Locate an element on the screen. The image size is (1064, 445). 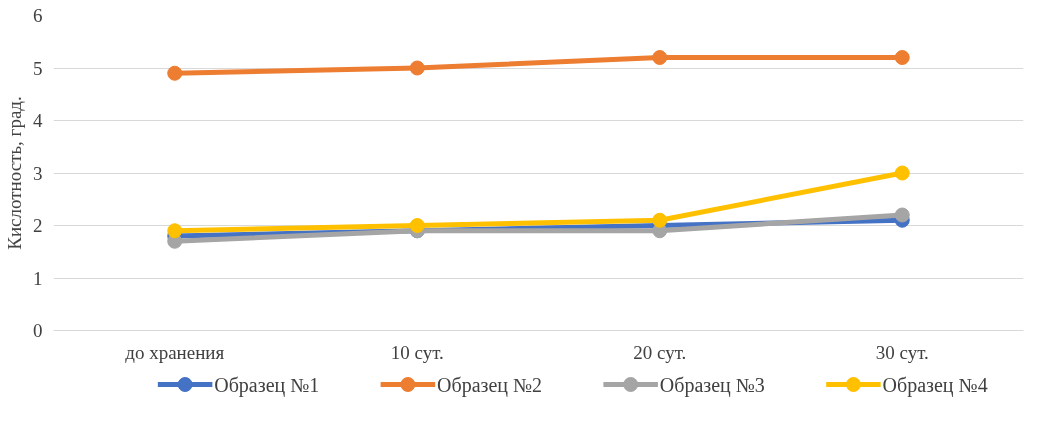
x-tick-label: 20 сут. is located at coordinates (660, 352).